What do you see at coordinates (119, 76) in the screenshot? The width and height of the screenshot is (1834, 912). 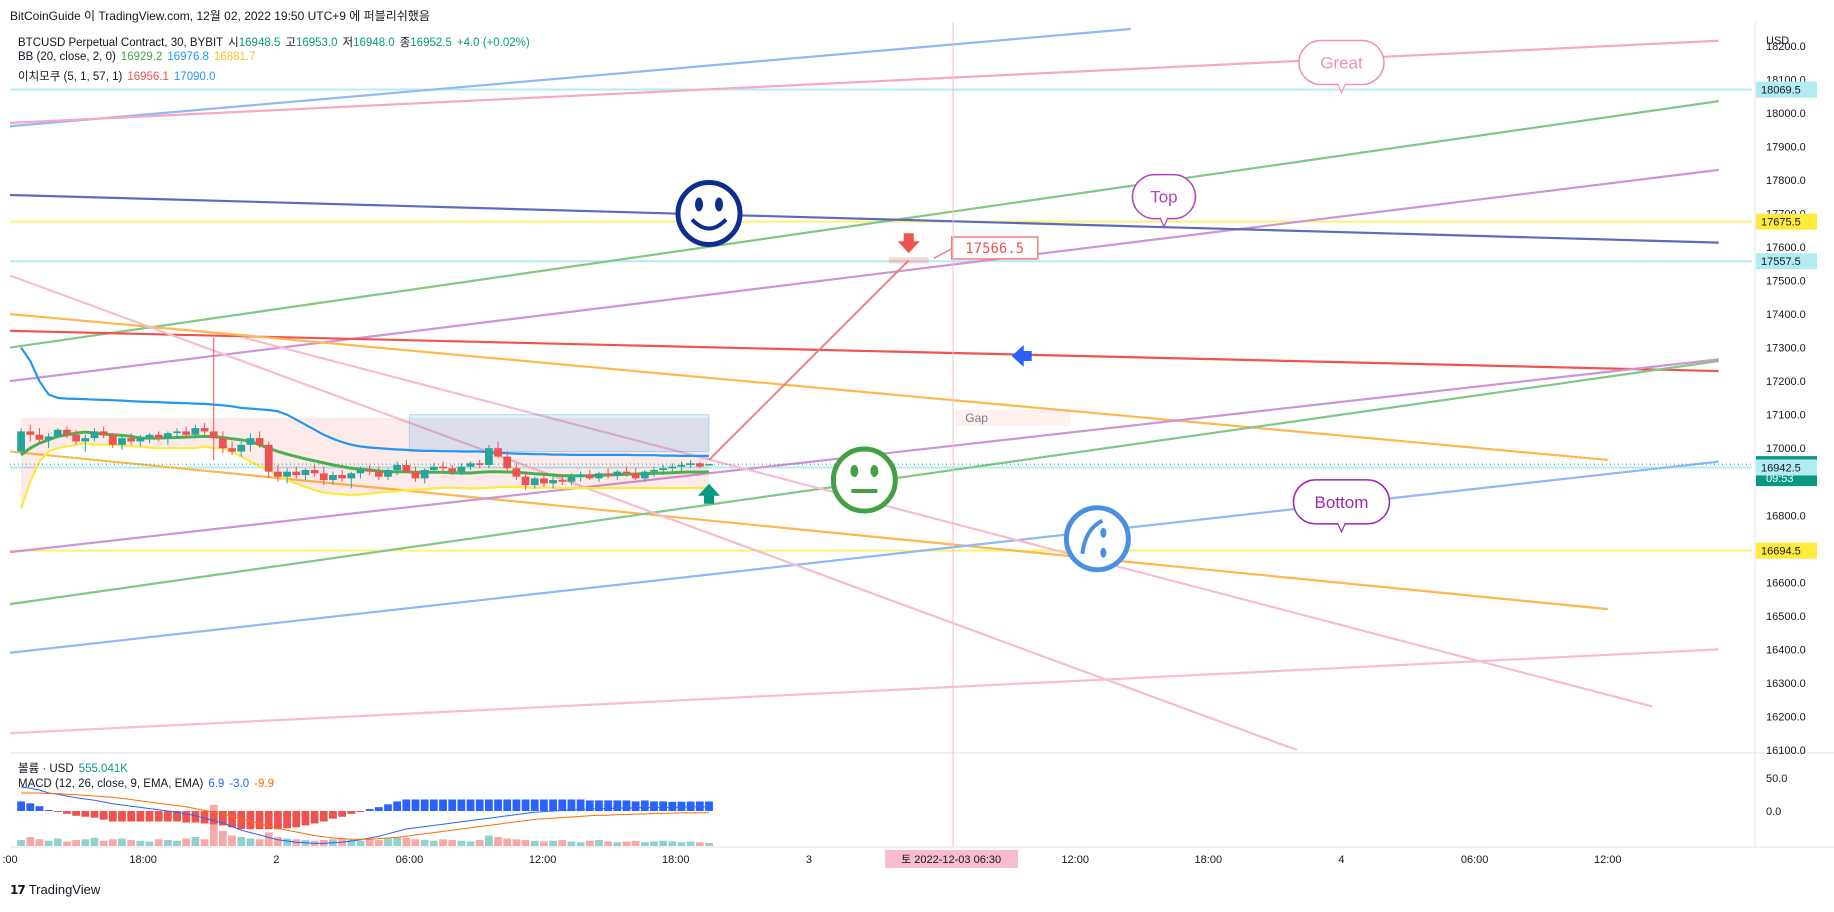 I see `legend-ichimoku: 이치모쿠 (5, 1, 57, 1) 16956.1 17090.0` at bounding box center [119, 76].